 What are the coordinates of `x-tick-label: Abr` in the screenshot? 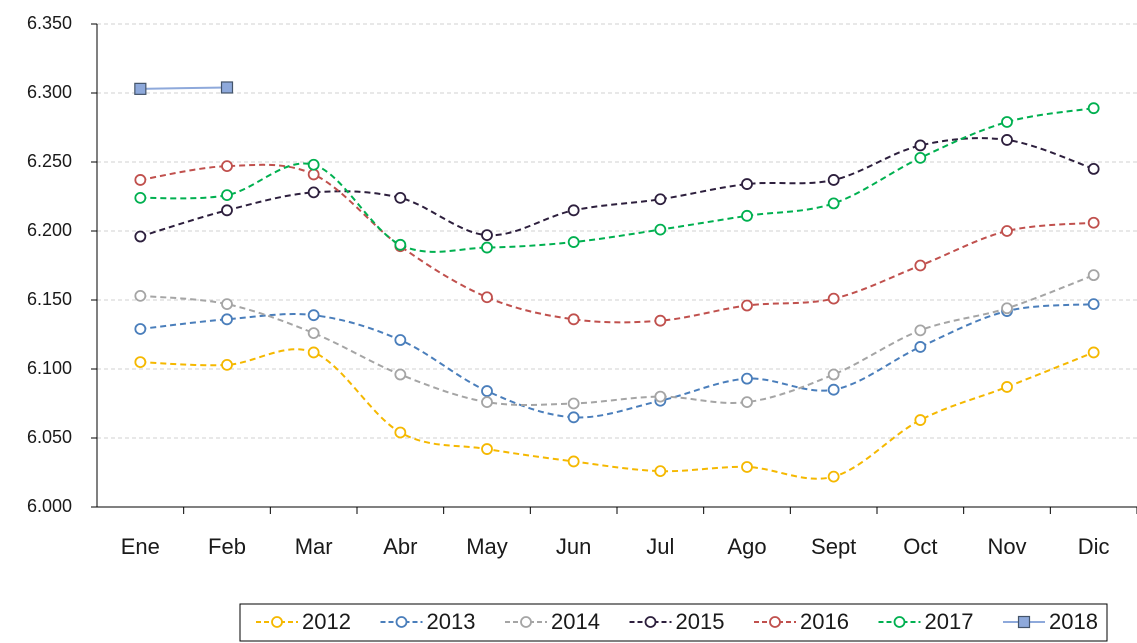 It's located at (400, 546).